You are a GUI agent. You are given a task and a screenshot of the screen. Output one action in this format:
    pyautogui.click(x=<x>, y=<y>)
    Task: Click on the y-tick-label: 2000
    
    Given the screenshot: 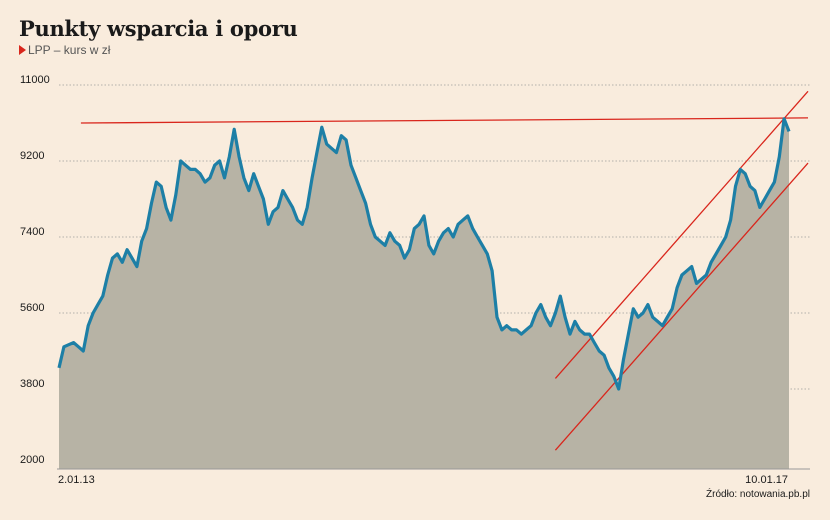 What is the action you would take?
    pyautogui.click(x=32, y=460)
    